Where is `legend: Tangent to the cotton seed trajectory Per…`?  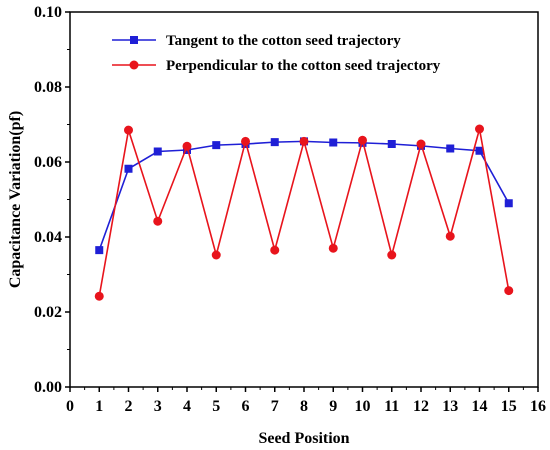 legend: Tangent to the cotton seed trajectory Per… is located at coordinates (276, 53).